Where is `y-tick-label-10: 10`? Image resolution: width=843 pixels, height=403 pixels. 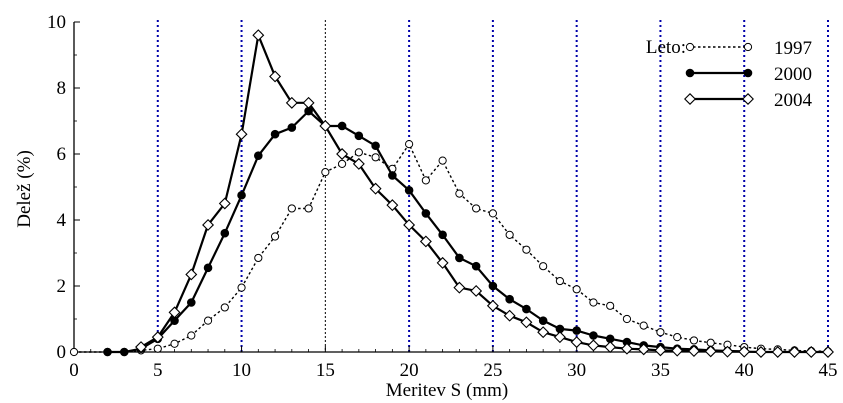
y-tick-label-10: 10 is located at coordinates (56, 22).